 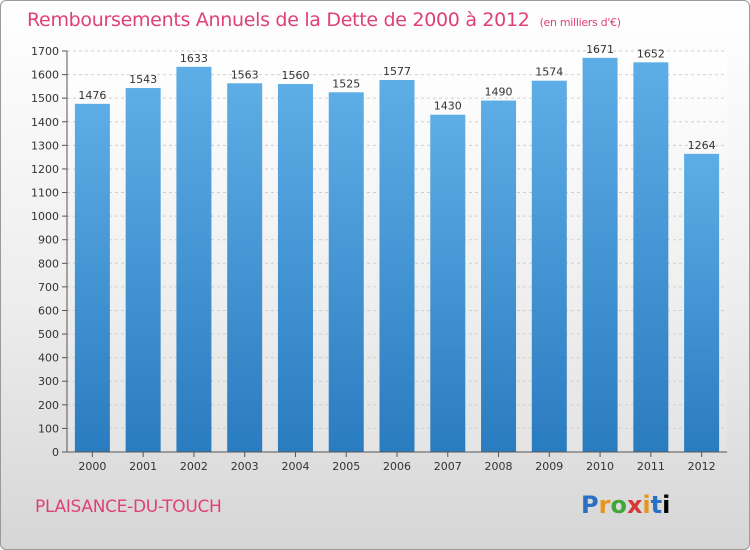 I want to click on y-tick-label: 1400, so click(x=45, y=122).